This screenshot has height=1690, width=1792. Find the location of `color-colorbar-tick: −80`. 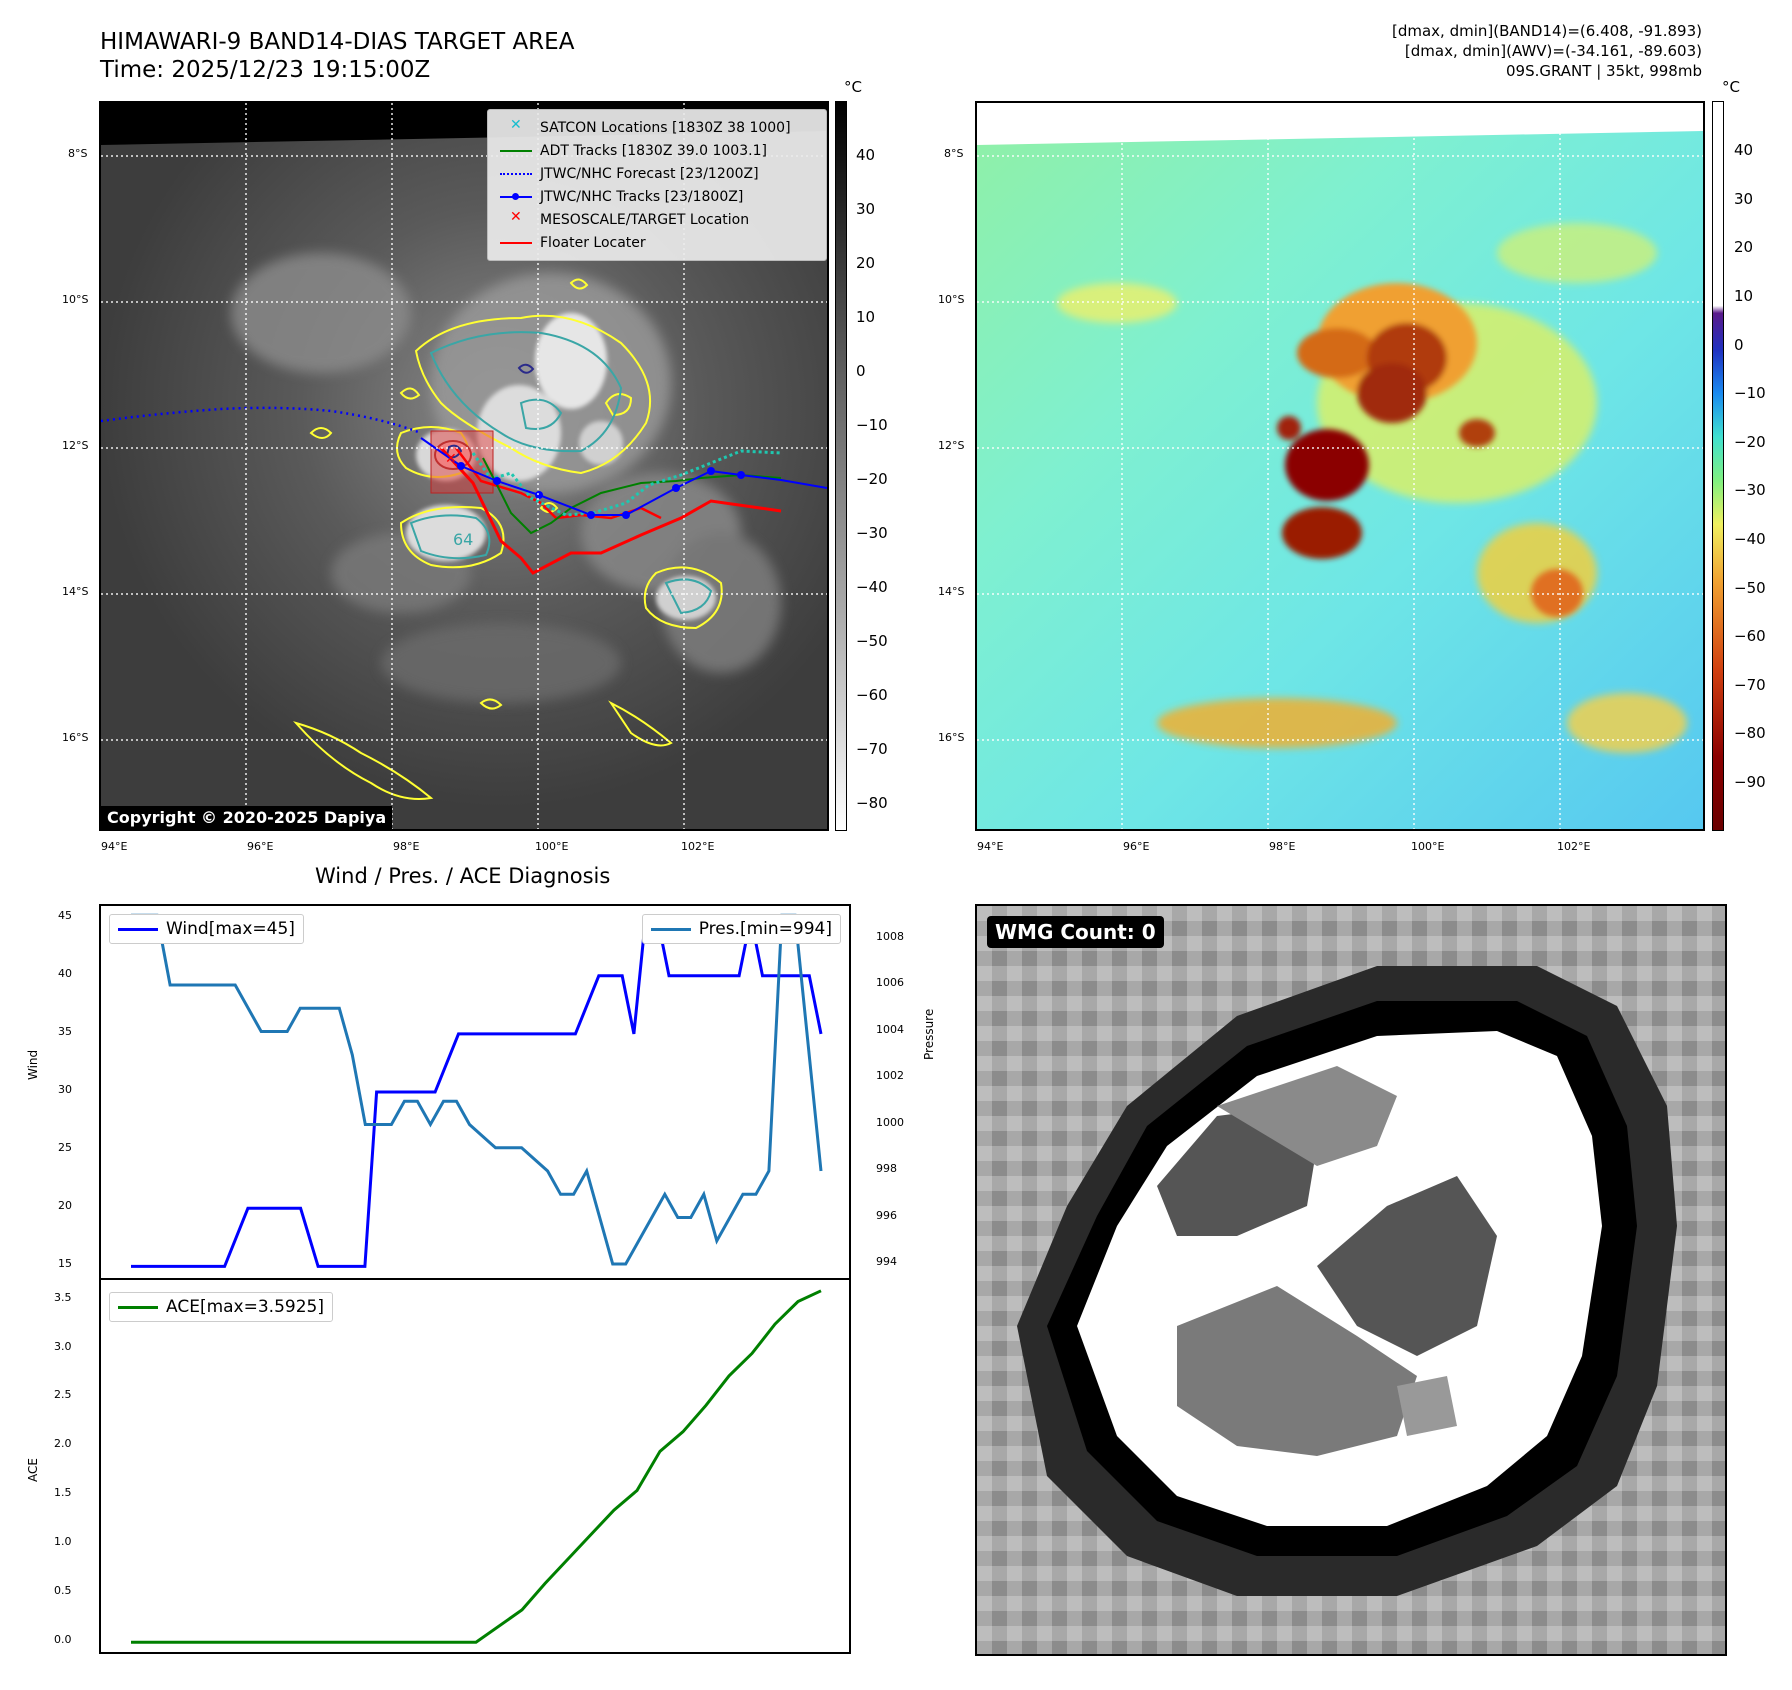

color-colorbar-tick: −80 is located at coordinates (1750, 733).